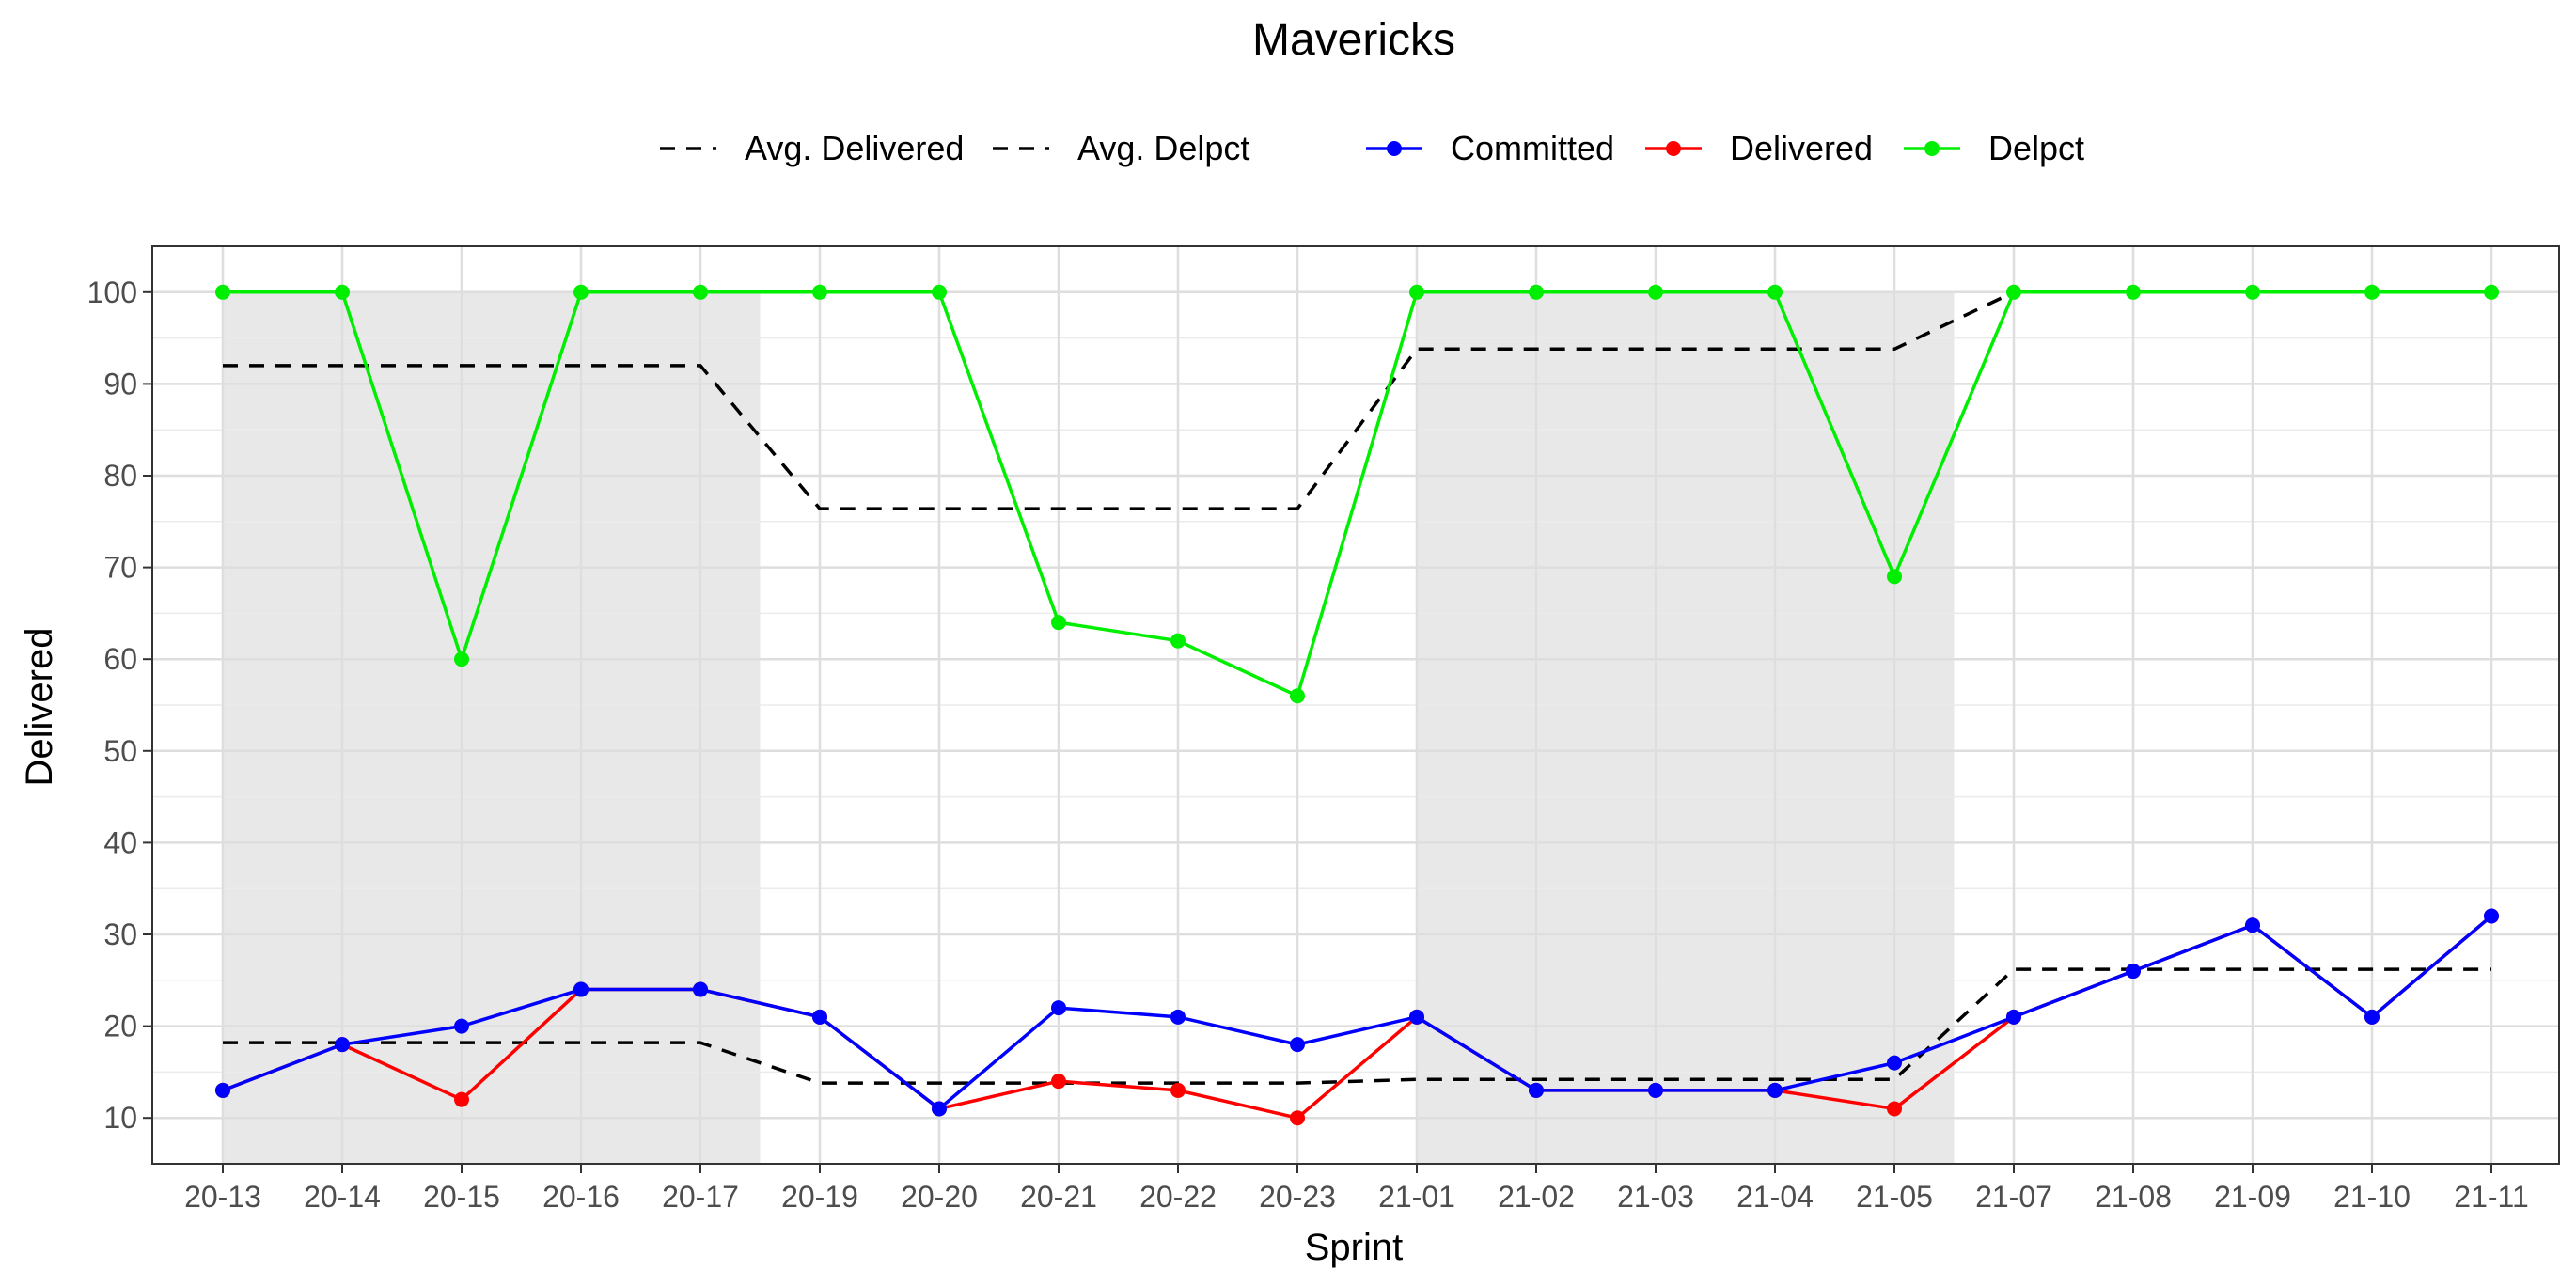 The width and height of the screenshot is (2576, 1286). Describe the element at coordinates (112, 292) in the screenshot. I see `y-tick-label-100: 100` at that location.